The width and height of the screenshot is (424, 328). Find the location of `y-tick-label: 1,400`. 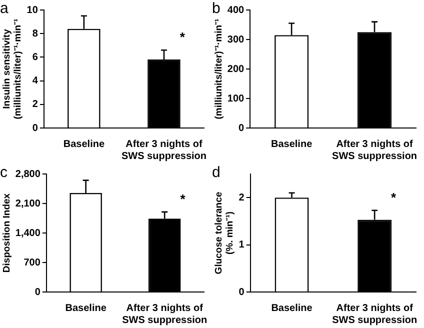

y-tick-label: 1,400 is located at coordinates (28, 233).